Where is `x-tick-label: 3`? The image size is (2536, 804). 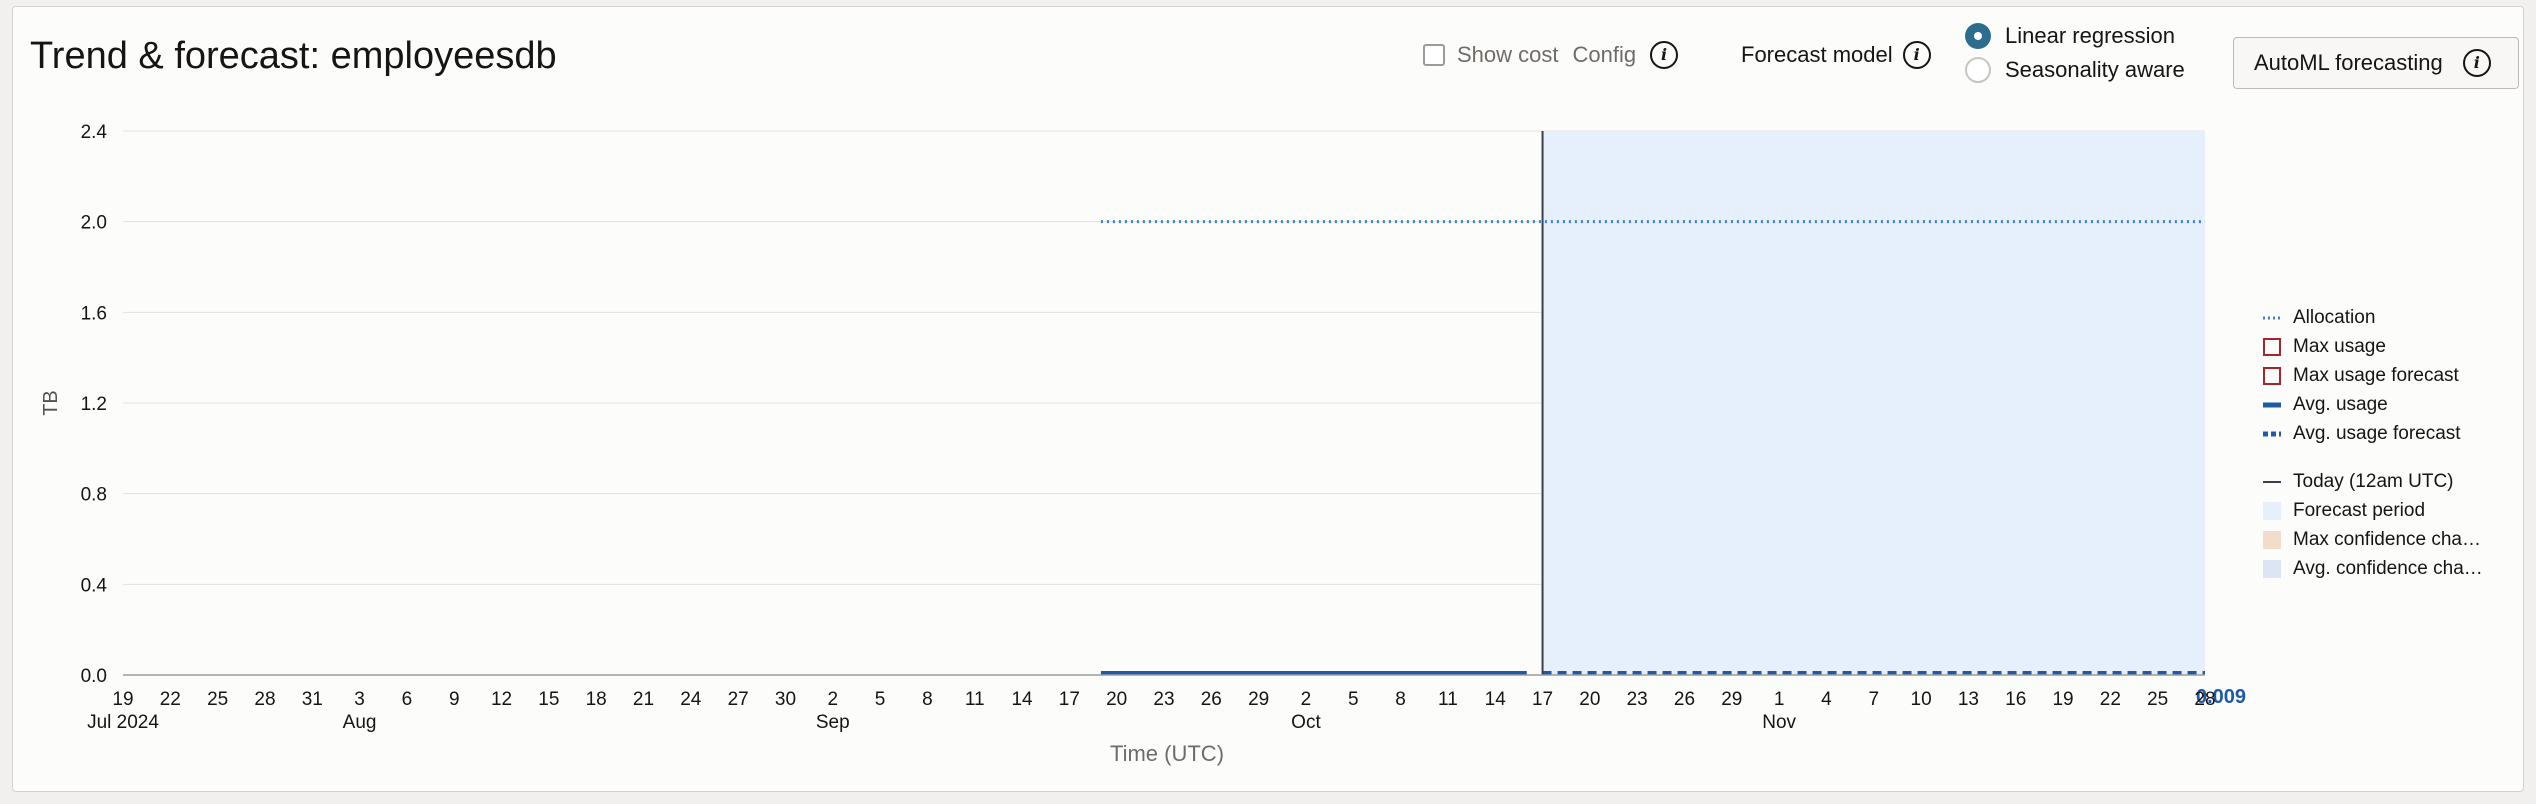 x-tick-label: 3 is located at coordinates (359, 699).